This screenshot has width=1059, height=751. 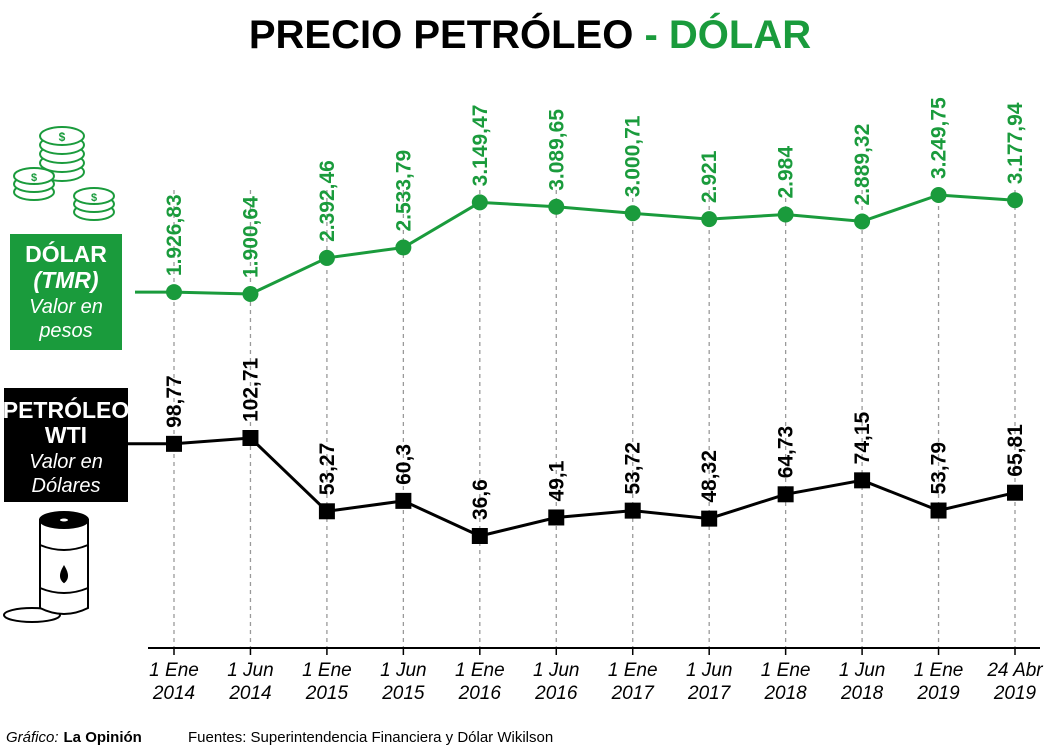 What do you see at coordinates (327, 201) in the screenshot?
I see `data-label: 2.392,46` at bounding box center [327, 201].